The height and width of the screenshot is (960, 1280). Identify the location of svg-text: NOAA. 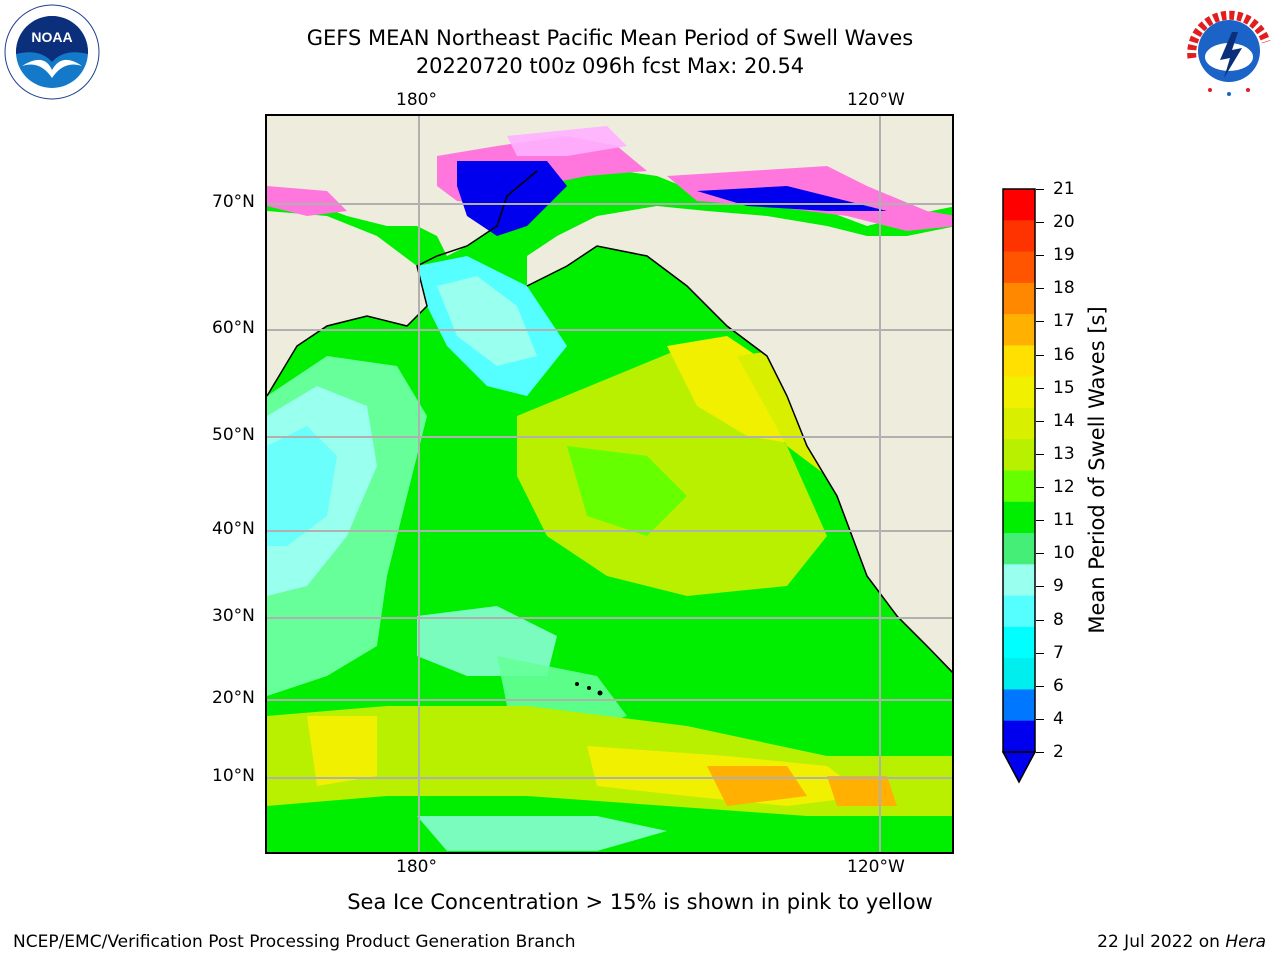
(51, 37).